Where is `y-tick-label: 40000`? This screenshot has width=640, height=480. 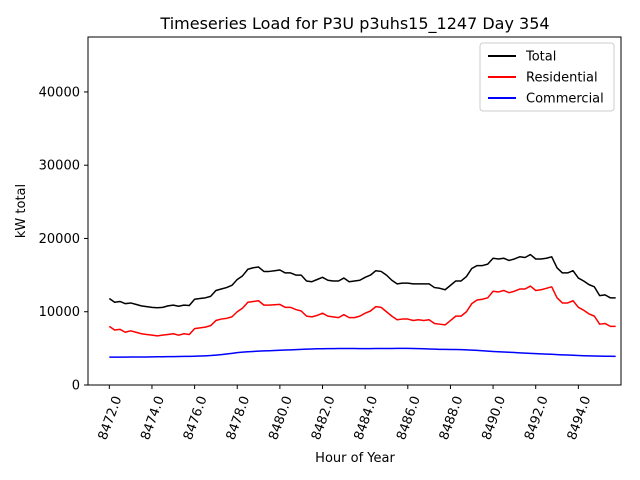 y-tick-label: 40000 is located at coordinates (59, 92).